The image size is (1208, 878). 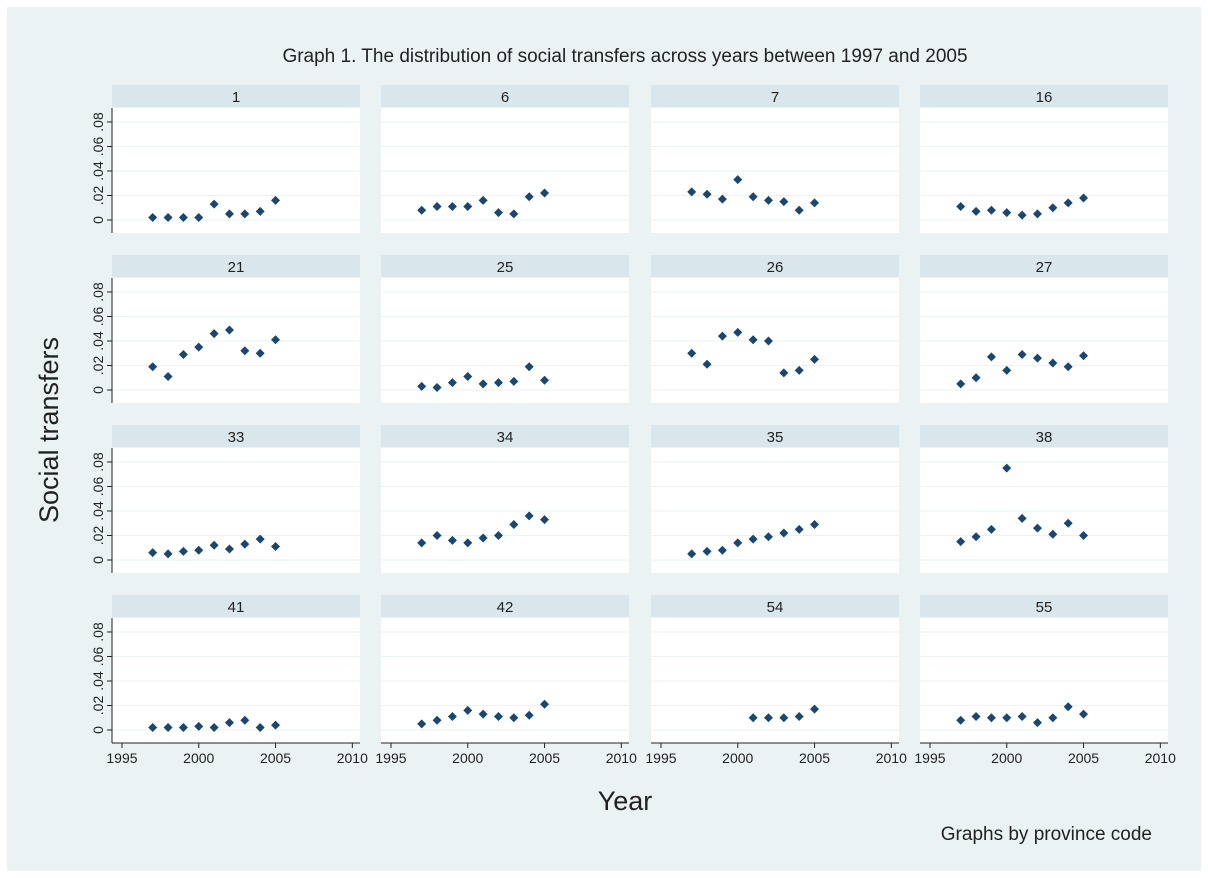 What do you see at coordinates (49, 430) in the screenshot?
I see `y-axis-label: Social transfers` at bounding box center [49, 430].